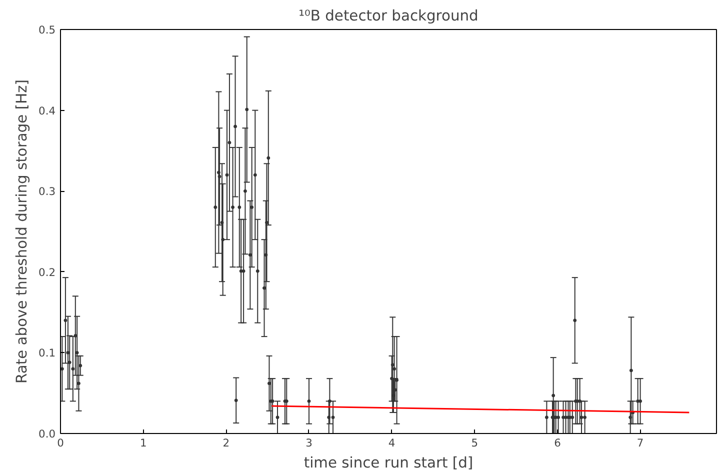 Image resolution: width=720 pixels, height=474 pixels. I want to click on y-axis-title: Rate above threshold during storage [Hz], so click(22, 232).